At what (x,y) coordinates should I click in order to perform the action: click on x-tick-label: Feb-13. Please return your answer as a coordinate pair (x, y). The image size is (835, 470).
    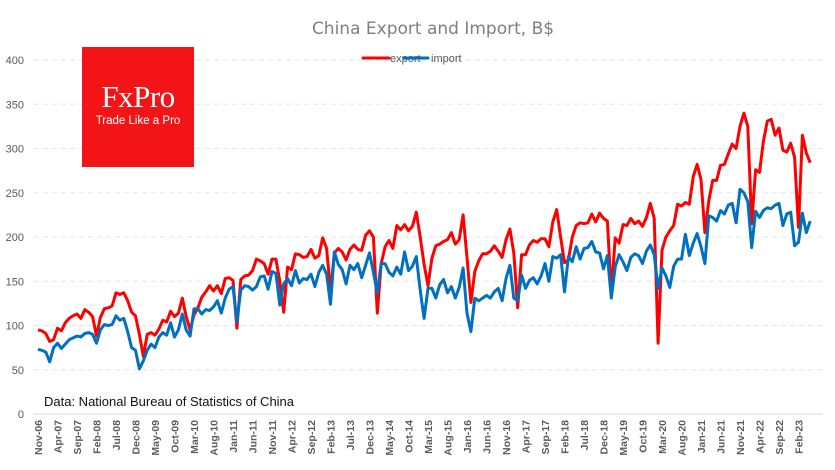
    Looking at the image, I should click on (332, 437).